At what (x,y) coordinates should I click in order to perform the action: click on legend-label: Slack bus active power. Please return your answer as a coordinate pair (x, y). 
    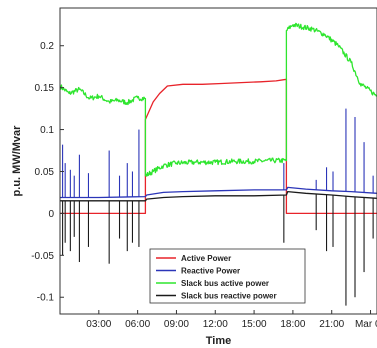
    Looking at the image, I should click on (225, 283).